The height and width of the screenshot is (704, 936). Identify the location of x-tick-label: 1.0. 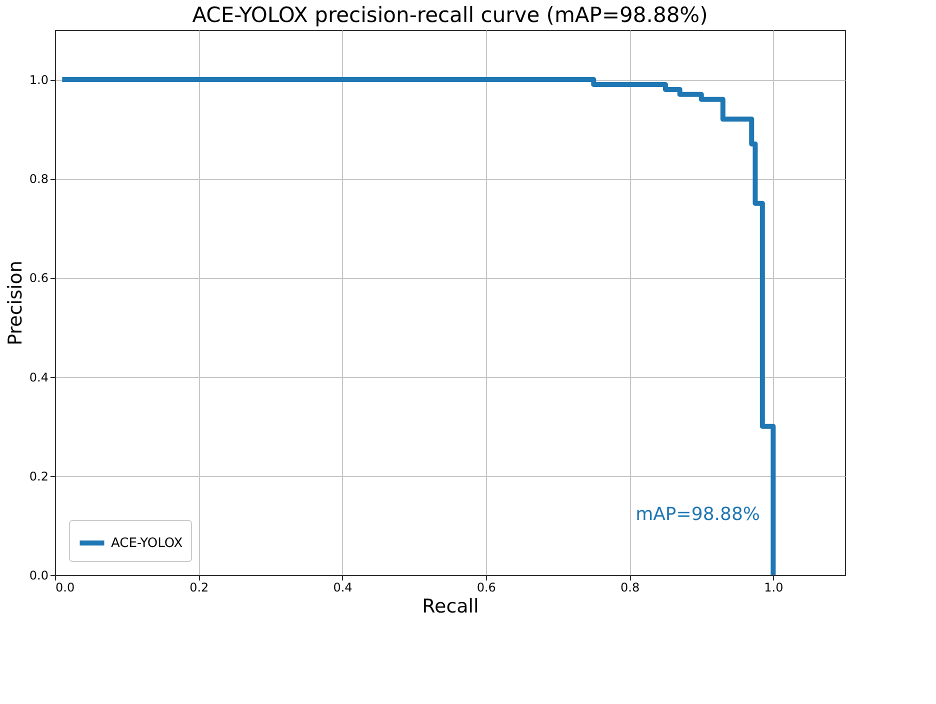
(774, 587).